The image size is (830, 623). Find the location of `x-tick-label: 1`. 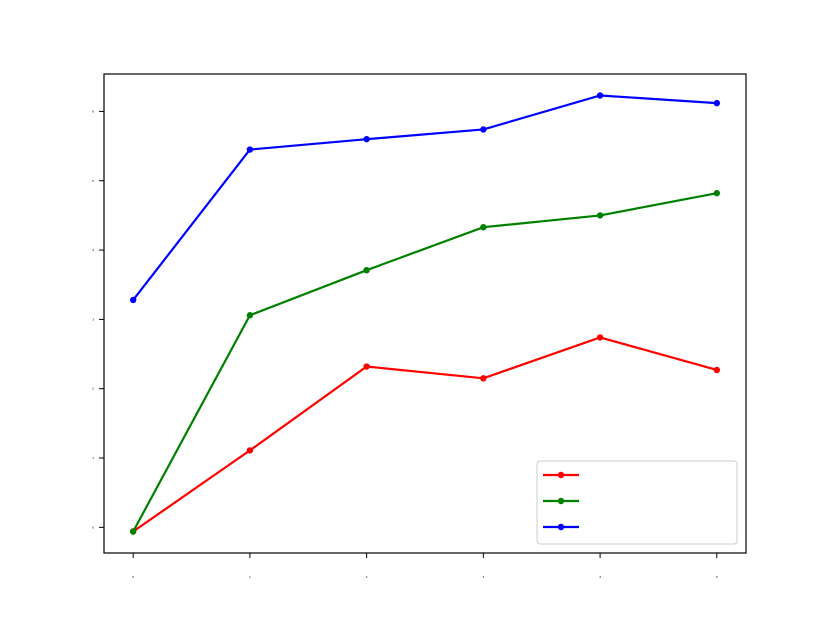

x-tick-label: 1 is located at coordinates (250, 577).